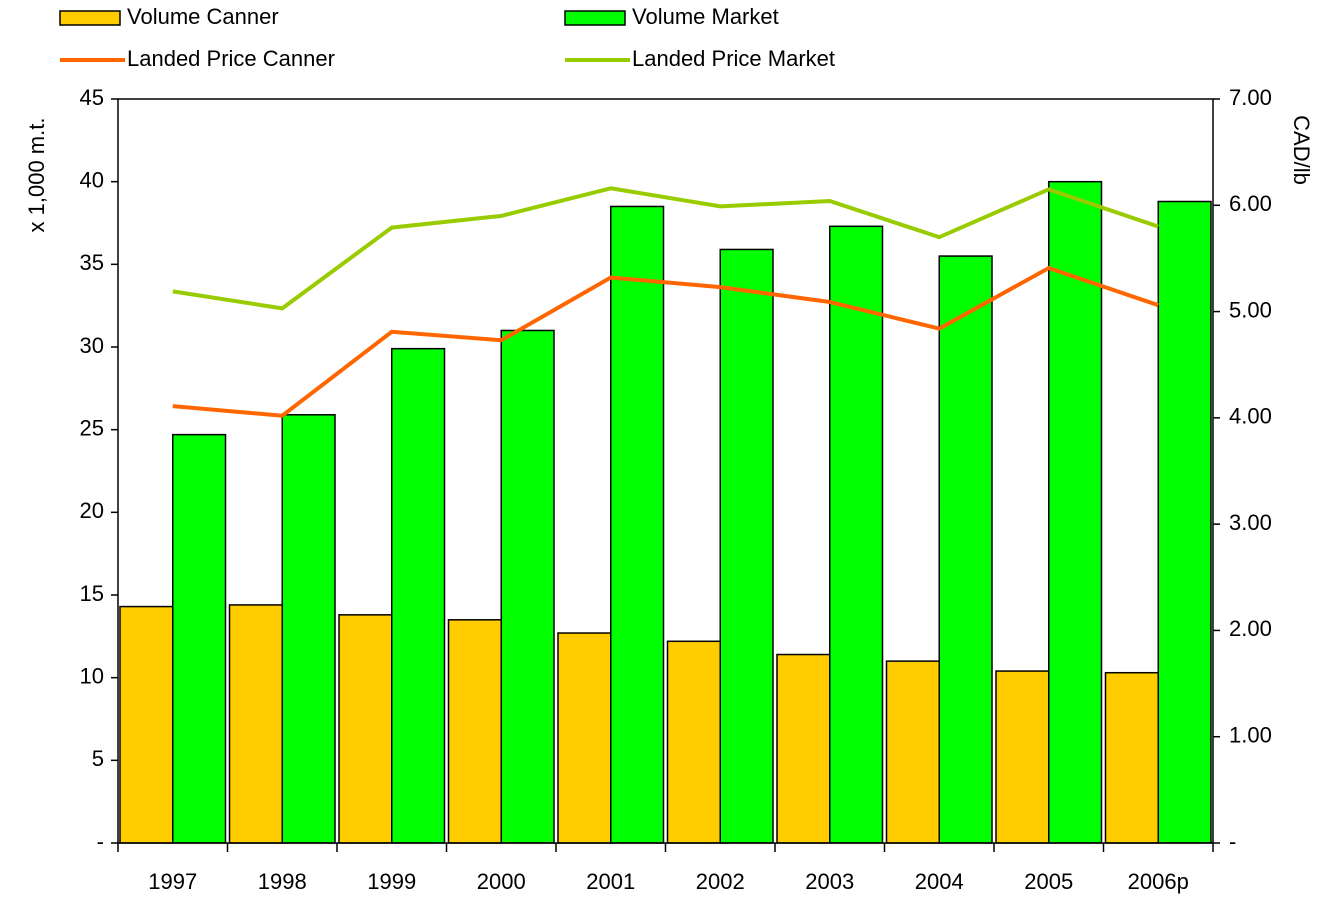 This screenshot has width=1333, height=903. I want to click on y2-tick-label: -, so click(1232, 841).